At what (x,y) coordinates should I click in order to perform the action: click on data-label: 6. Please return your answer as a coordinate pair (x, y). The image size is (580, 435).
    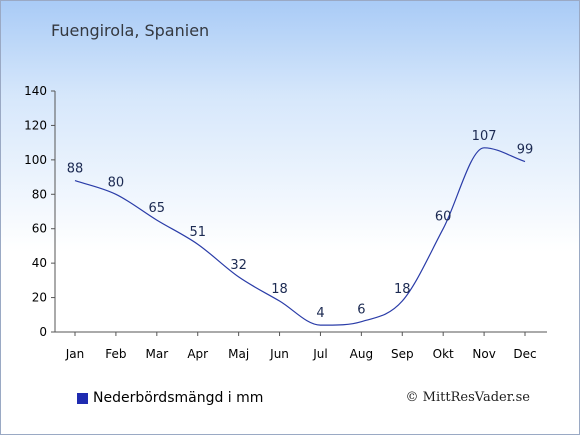
    Looking at the image, I should click on (361, 310).